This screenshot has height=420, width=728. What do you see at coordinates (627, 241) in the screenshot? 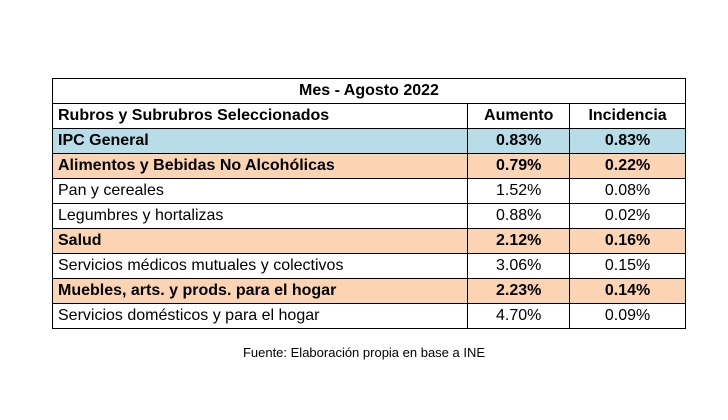
I see `cell-value: 0.16%` at bounding box center [627, 241].